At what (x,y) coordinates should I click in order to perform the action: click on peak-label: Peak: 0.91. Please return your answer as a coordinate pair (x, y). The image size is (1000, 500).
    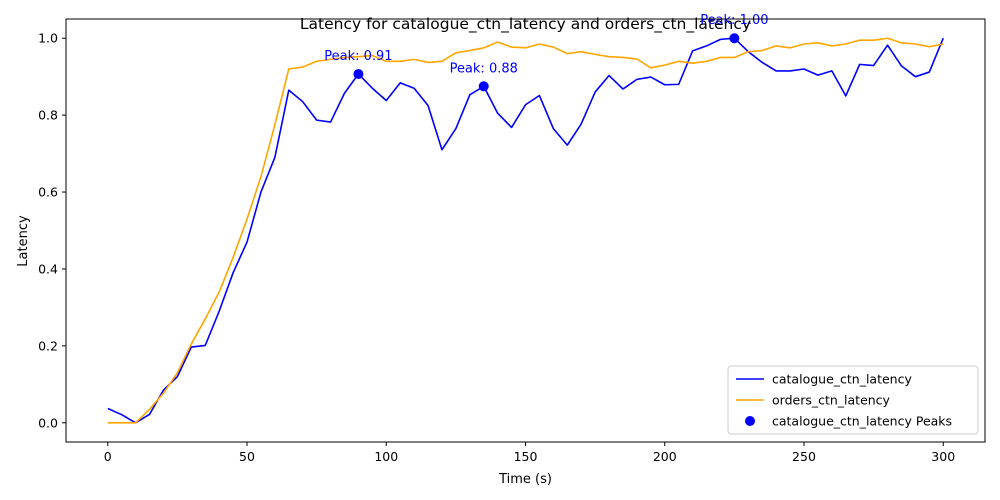
    Looking at the image, I should click on (358, 56).